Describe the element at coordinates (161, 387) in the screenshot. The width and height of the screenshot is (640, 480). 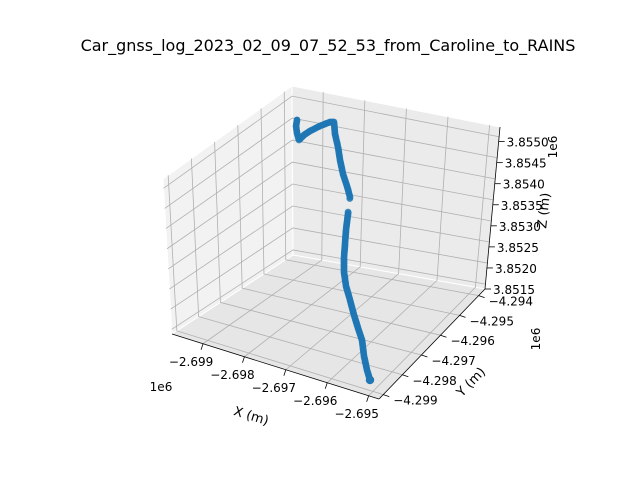
I see `x-offset-label: 1e6` at that location.